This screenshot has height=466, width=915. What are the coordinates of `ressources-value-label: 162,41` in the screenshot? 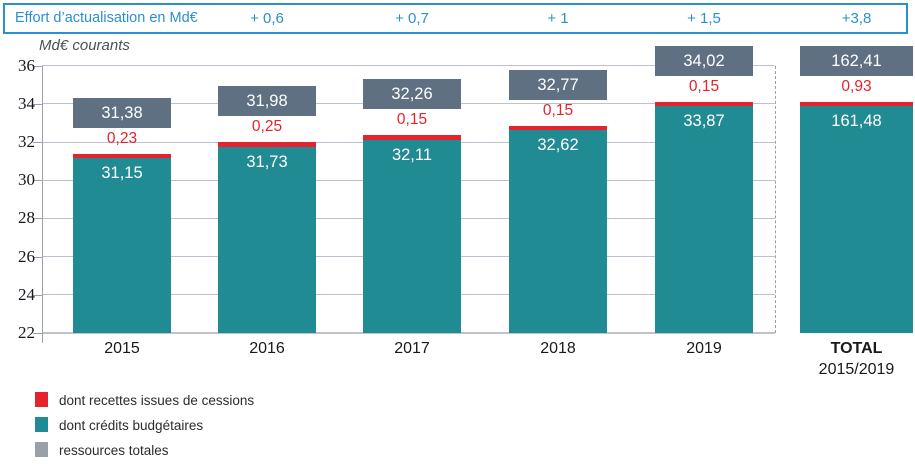 It's located at (856, 60).